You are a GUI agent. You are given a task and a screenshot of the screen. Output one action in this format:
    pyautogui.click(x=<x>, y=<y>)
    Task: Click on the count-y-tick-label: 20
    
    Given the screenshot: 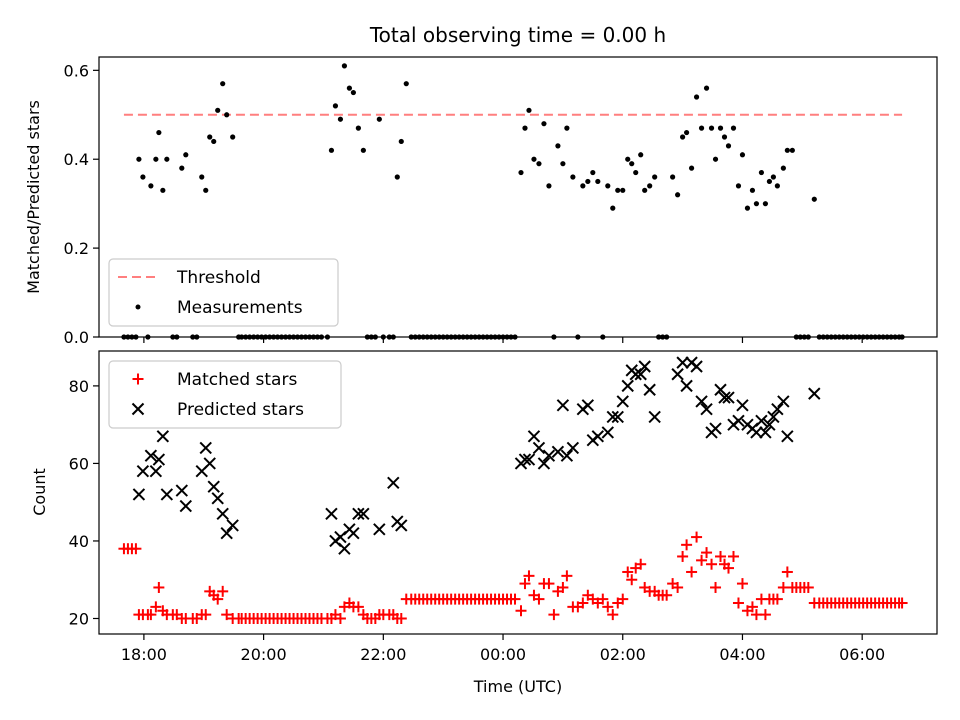 What is the action you would take?
    pyautogui.click(x=79, y=618)
    